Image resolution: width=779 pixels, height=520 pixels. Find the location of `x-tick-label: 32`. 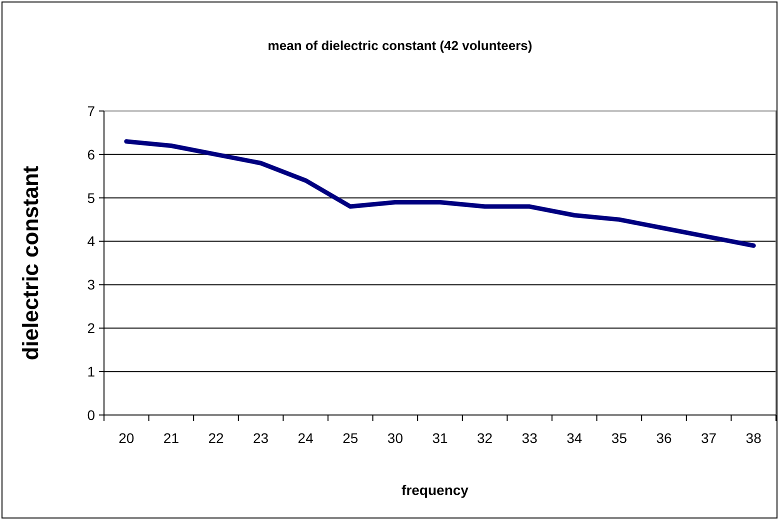

x-tick-label: 32 is located at coordinates (485, 438).